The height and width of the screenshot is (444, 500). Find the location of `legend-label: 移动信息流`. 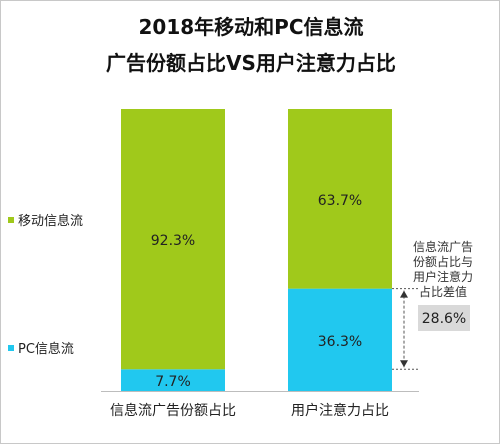

legend-label: 移动信息流 is located at coordinates (50, 221).